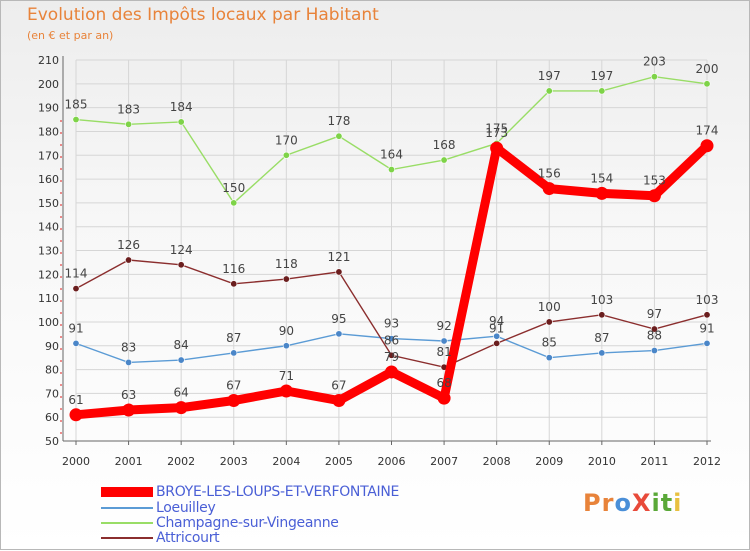  Describe the element at coordinates (654, 336) in the screenshot. I see `data-label: 88` at that location.